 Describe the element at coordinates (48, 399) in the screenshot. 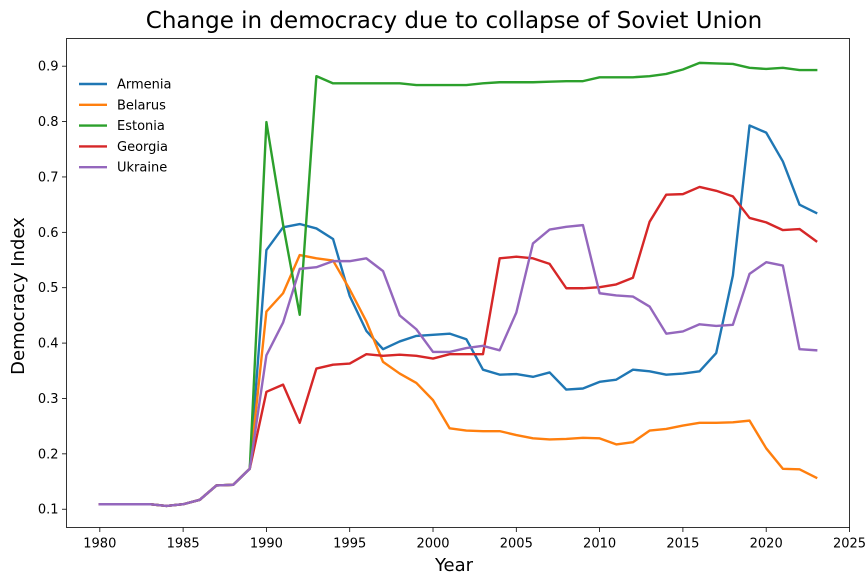

I see `y-tick-label: 0.3` at that location.